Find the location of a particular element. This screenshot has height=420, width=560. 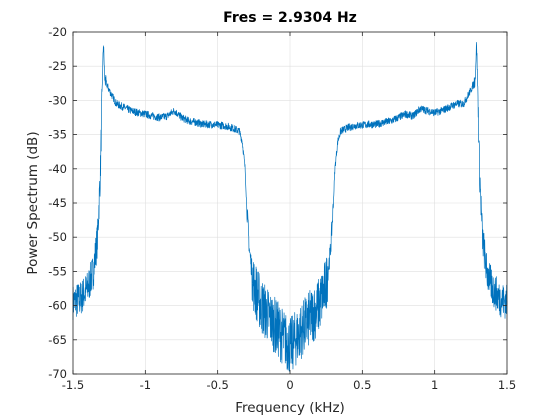

x-tick-label: -1.5 is located at coordinates (73, 385).